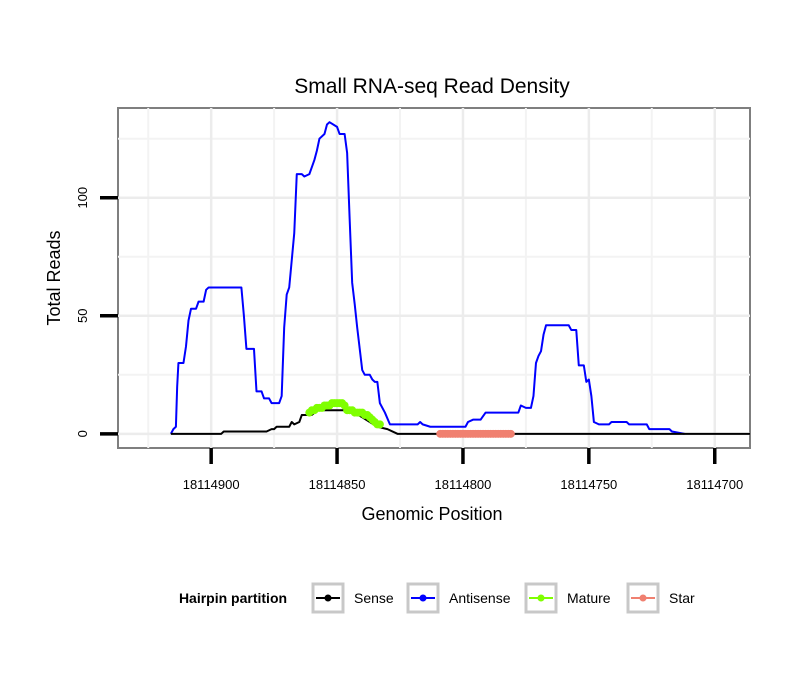  What do you see at coordinates (682, 598) in the screenshot?
I see `legend-label: Star` at bounding box center [682, 598].